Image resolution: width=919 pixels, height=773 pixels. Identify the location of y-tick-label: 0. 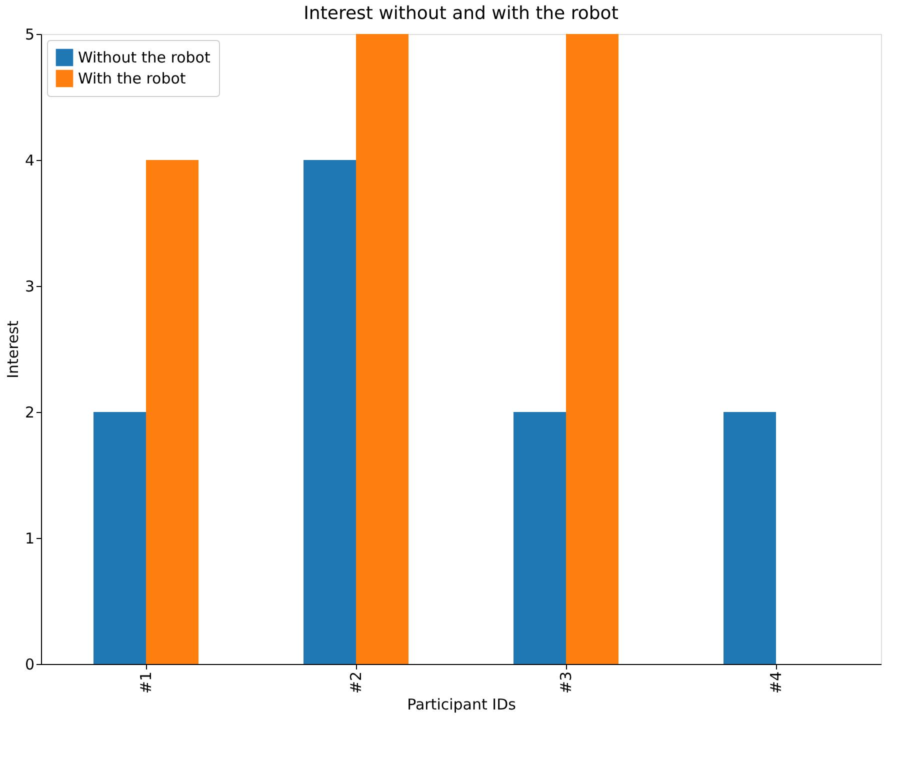
(29, 665).